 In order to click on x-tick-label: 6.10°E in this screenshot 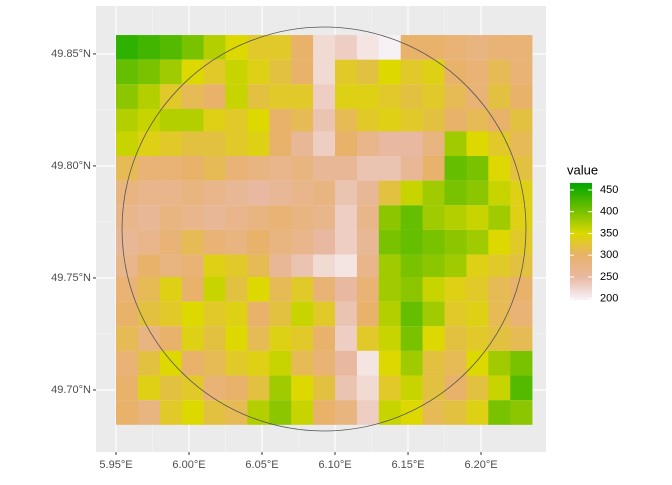, I will do `click(334, 465)`.